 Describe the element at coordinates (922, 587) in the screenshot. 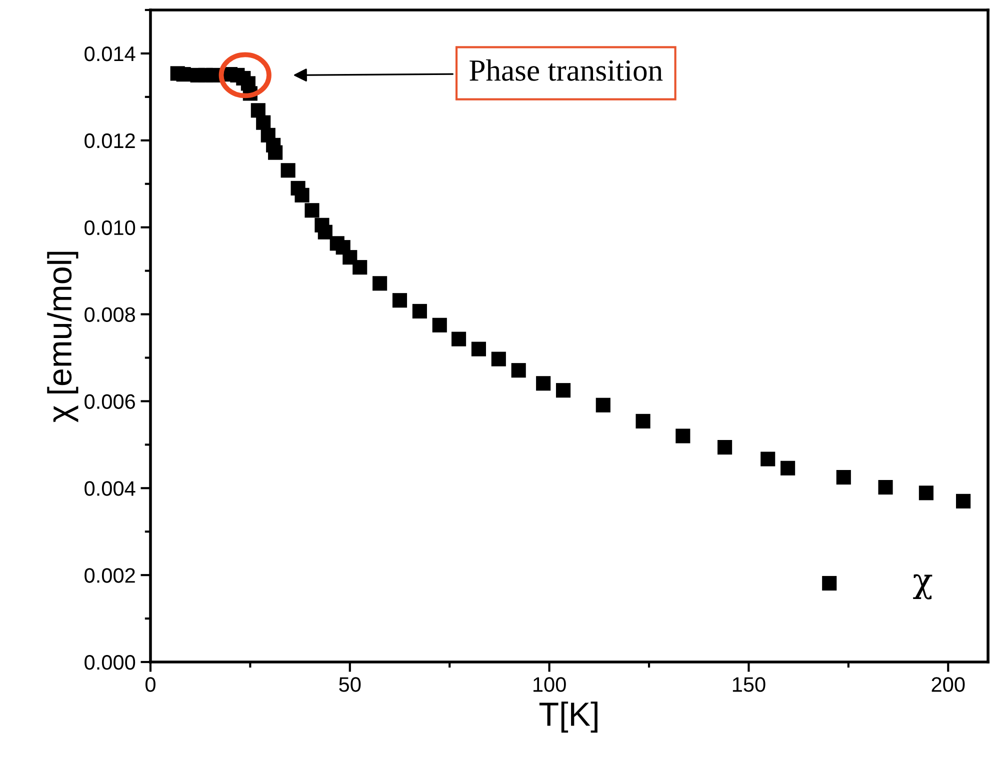

I see `legend-label: χ` at that location.